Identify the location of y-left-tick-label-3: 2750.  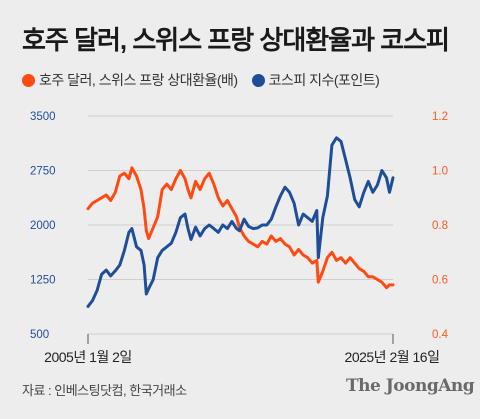
(43, 172).